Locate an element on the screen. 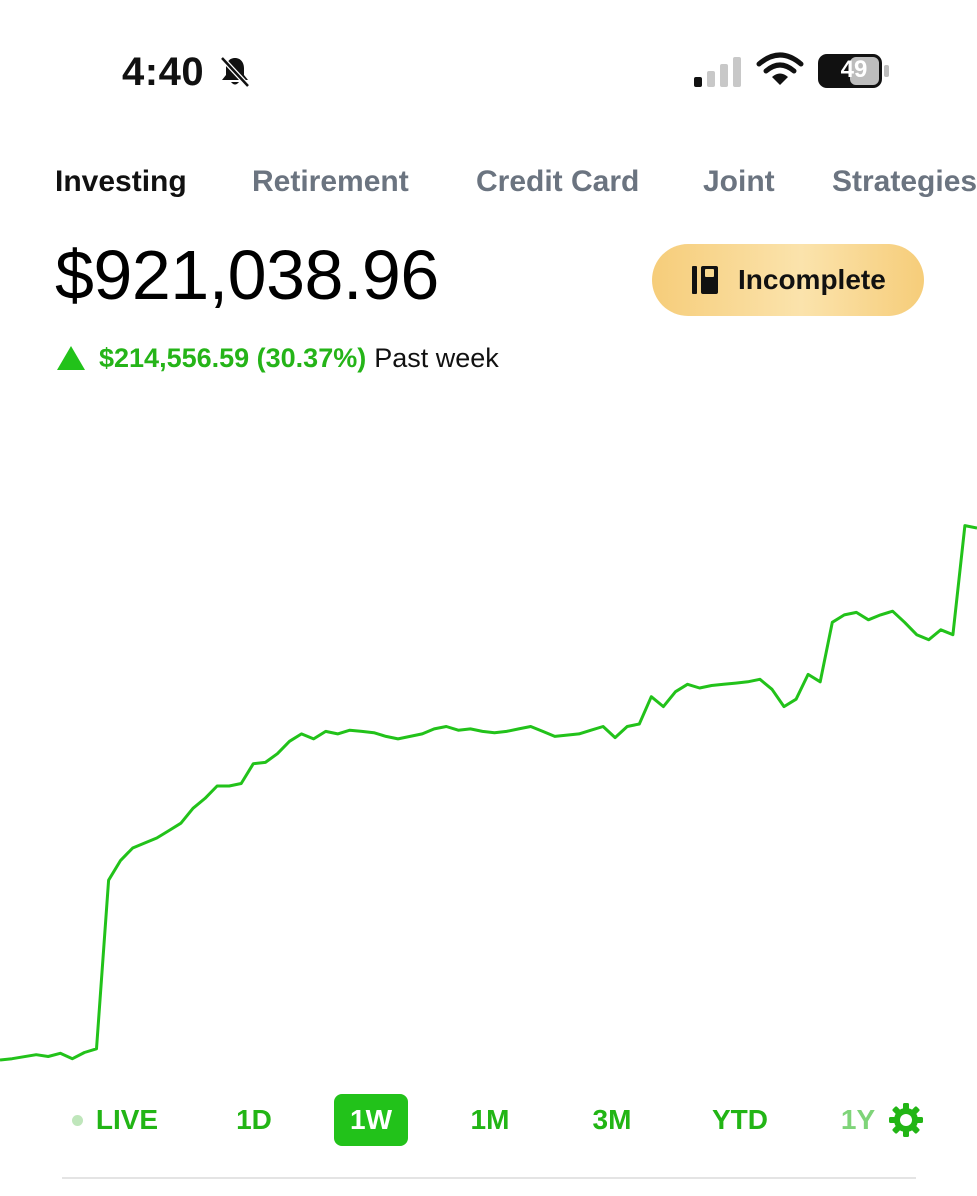 This screenshot has height=1196, width=977. divider is located at coordinates (489, 1178).